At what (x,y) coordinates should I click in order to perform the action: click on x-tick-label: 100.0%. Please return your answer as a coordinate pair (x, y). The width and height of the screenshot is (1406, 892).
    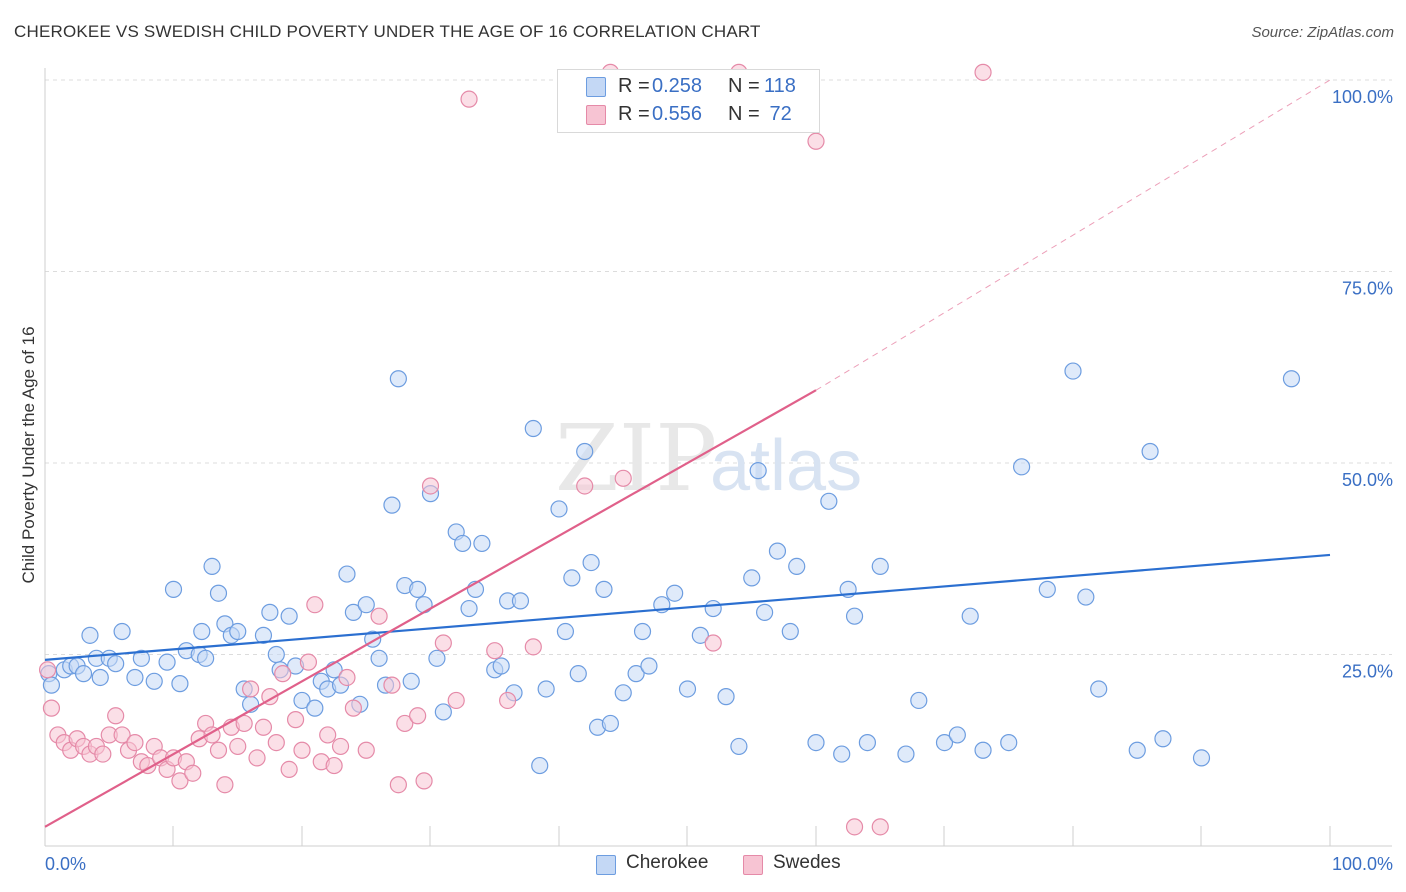
    Looking at the image, I should click on (1362, 864).